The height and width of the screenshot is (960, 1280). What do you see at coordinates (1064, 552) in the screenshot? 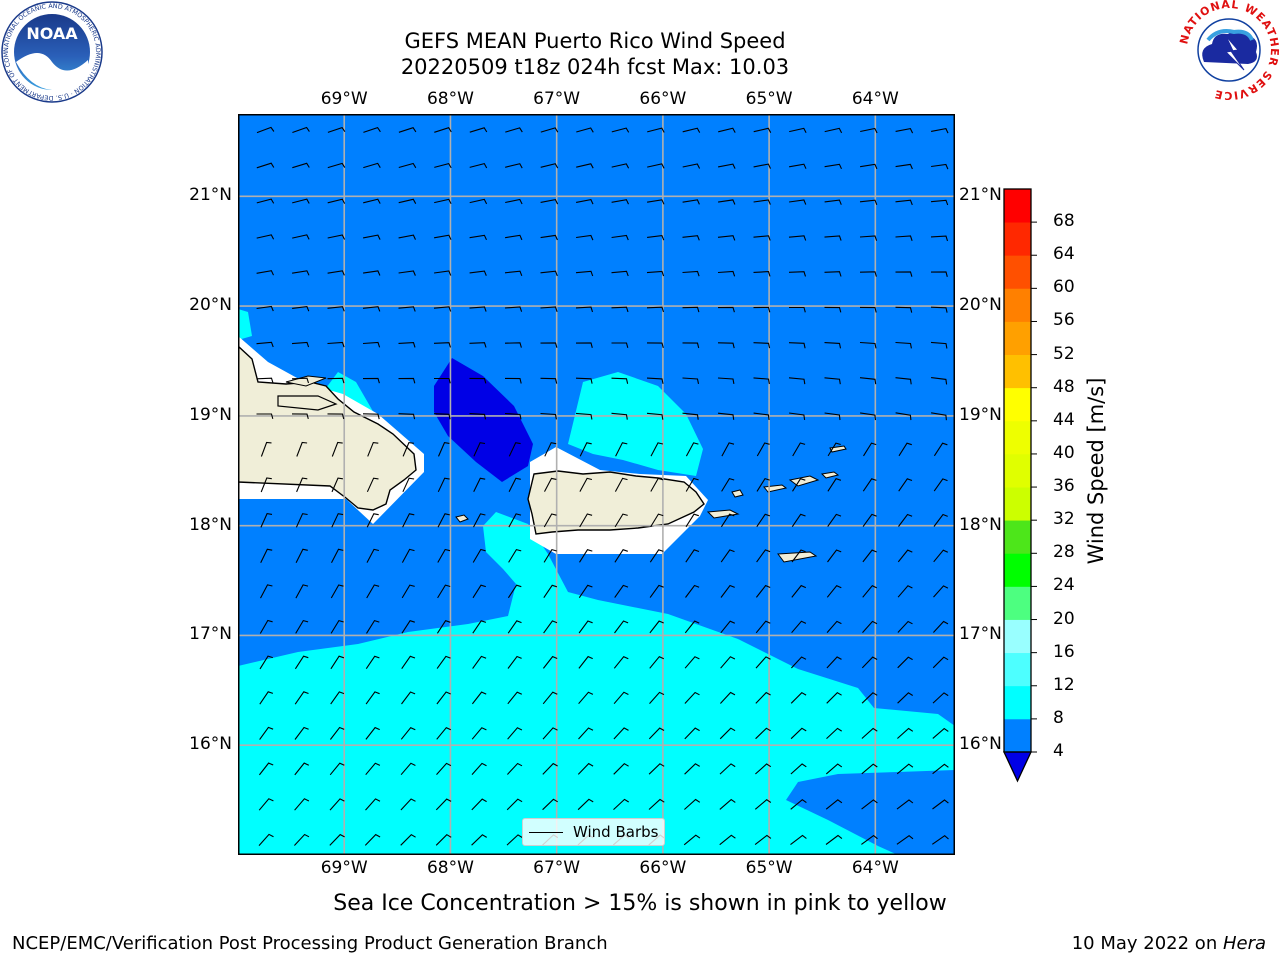
I see `colorbar-tick-label: 28` at bounding box center [1064, 552].